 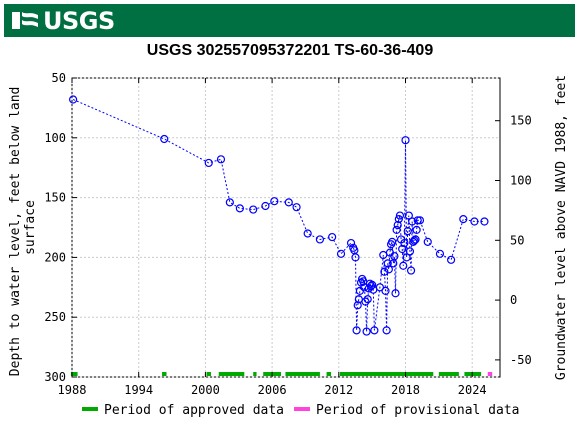 I want to click on legend-approved-label: Period of approved data, so click(x=194, y=410).